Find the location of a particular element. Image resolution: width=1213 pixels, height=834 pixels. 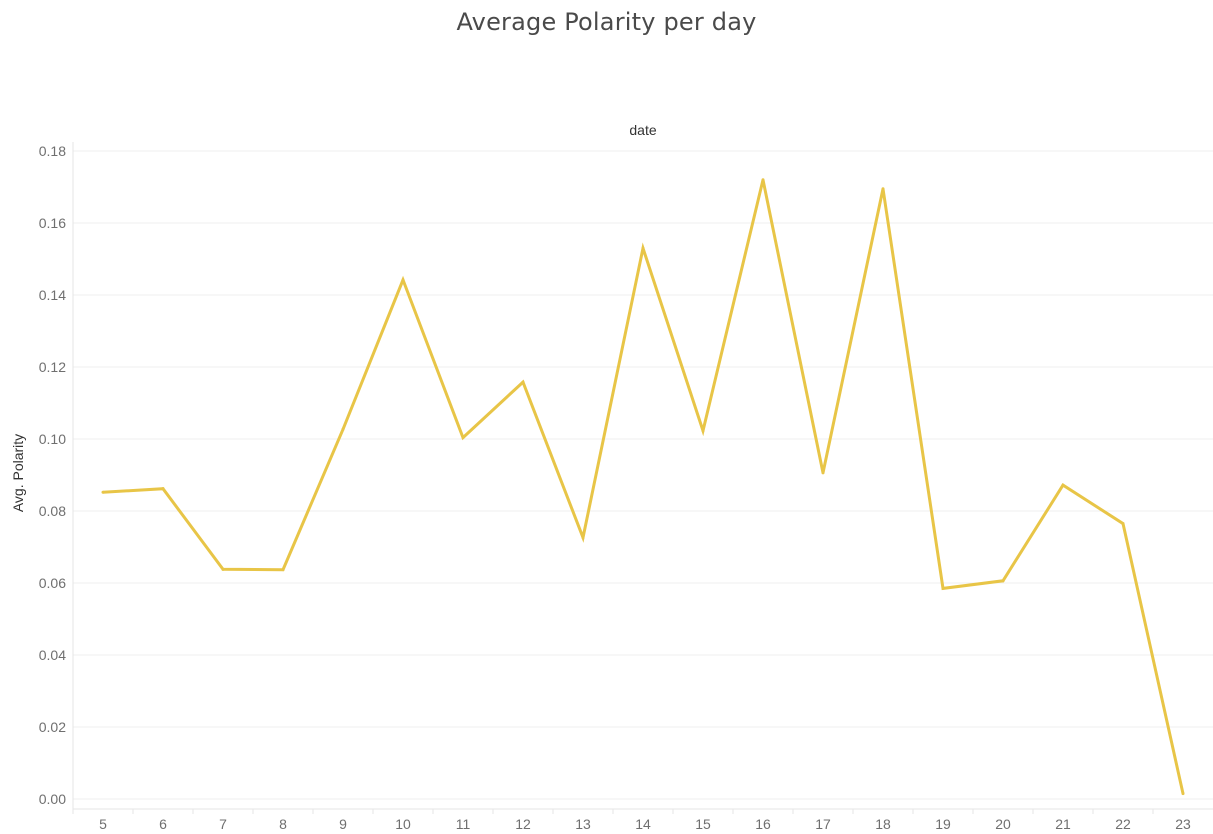

x-tick-label: 20 is located at coordinates (1003, 824).